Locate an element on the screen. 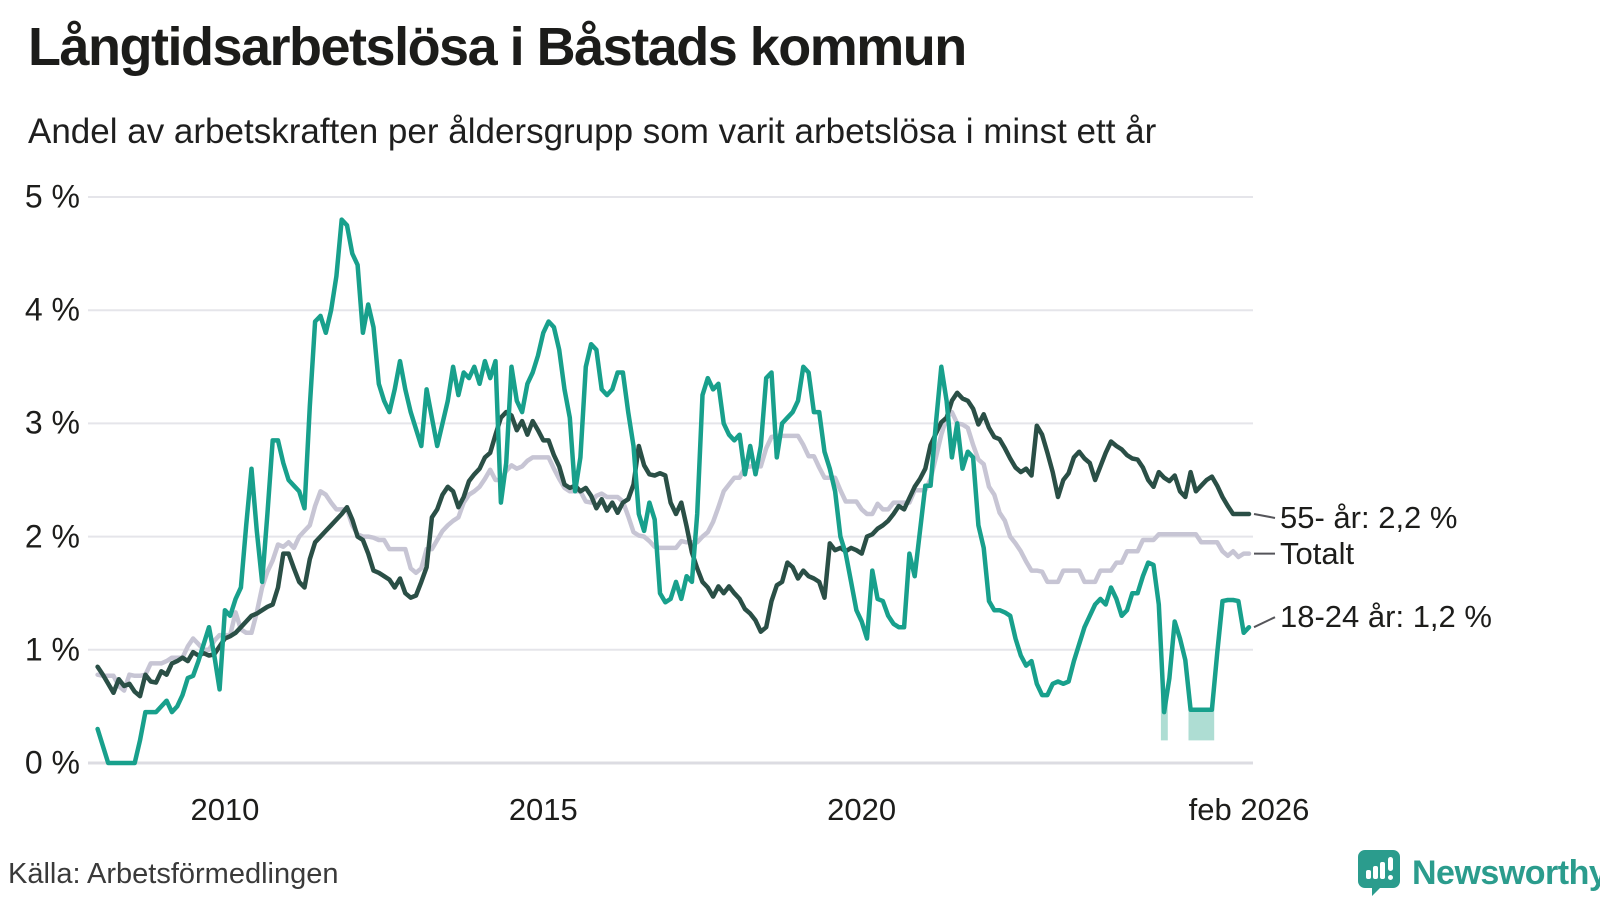 Image resolution: width=1600 pixels, height=900 pixels. y-axis-tick-2: 2 % is located at coordinates (52, 536).